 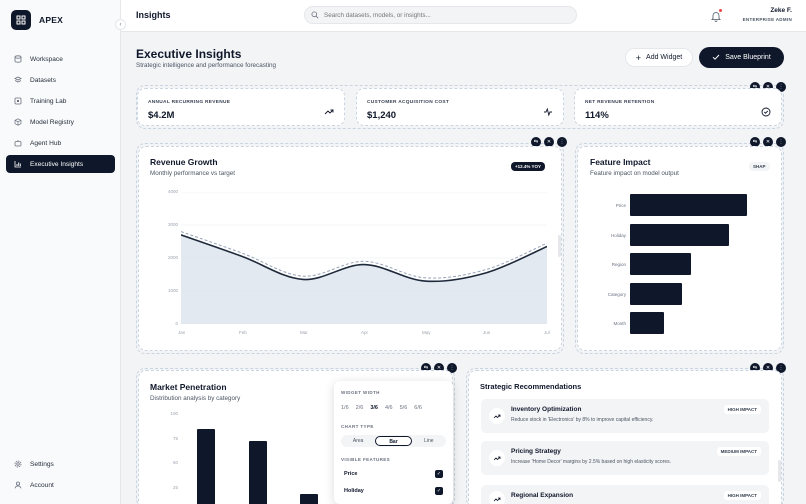 I want to click on sidebar-item-executive-insights: Executive Insights, so click(x=60, y=164).